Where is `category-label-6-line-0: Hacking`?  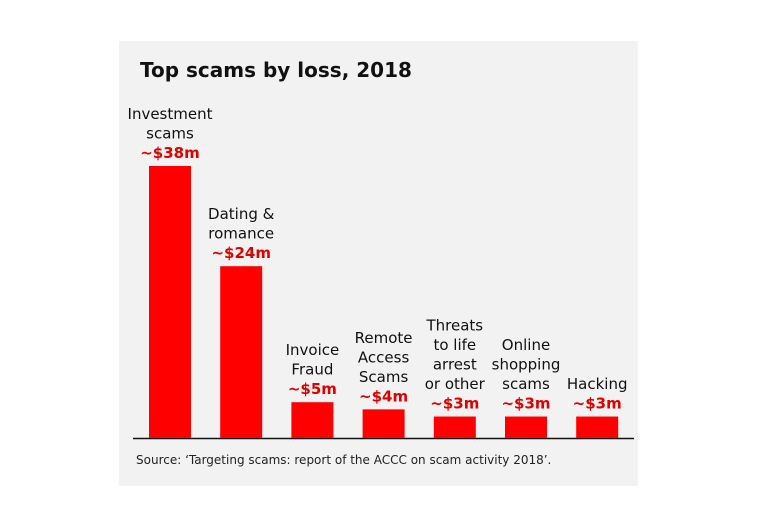 category-label-6-line-0: Hacking is located at coordinates (597, 384).